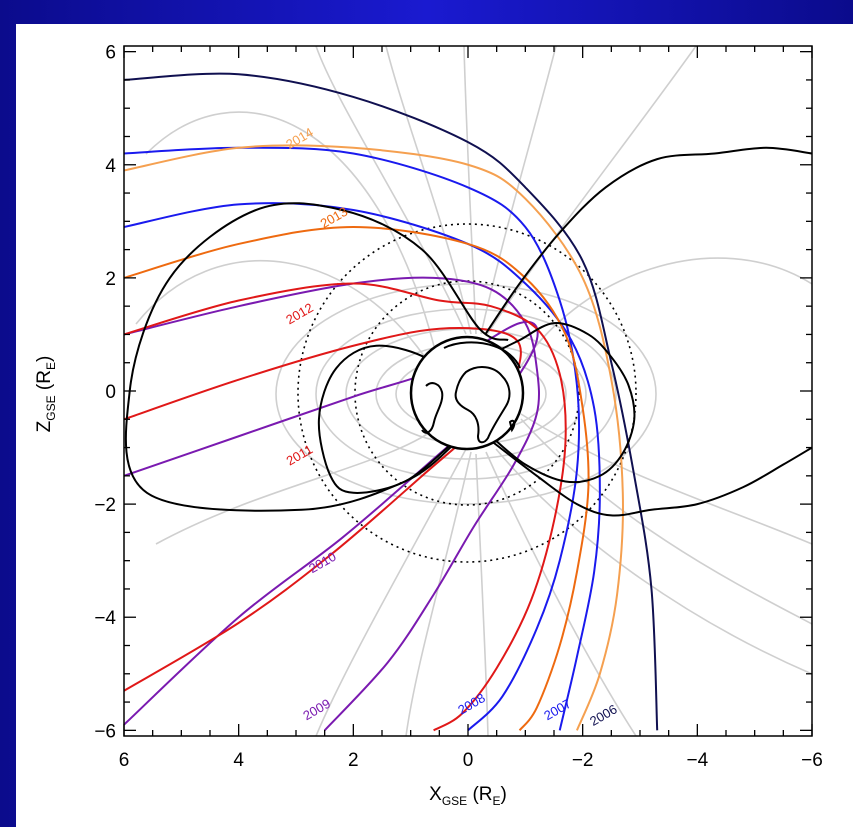  Describe the element at coordinates (110, 392) in the screenshot. I see `y-tick-label: 0` at that location.